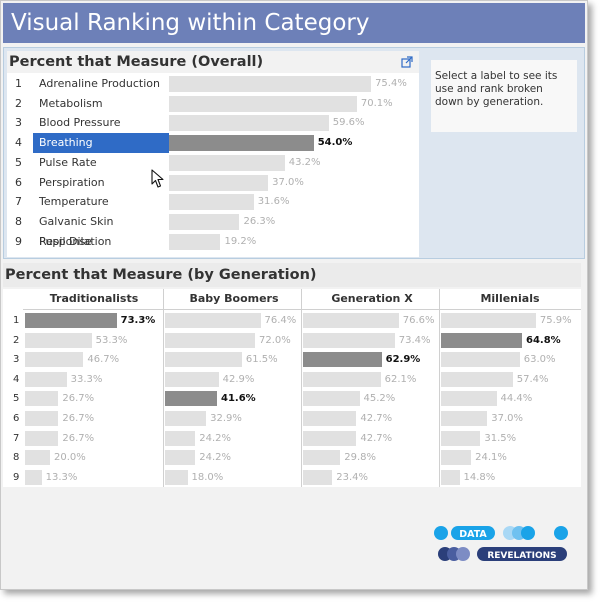 This screenshot has width=600, height=602. I want to click on generation-column-header: Millenials, so click(510, 298).